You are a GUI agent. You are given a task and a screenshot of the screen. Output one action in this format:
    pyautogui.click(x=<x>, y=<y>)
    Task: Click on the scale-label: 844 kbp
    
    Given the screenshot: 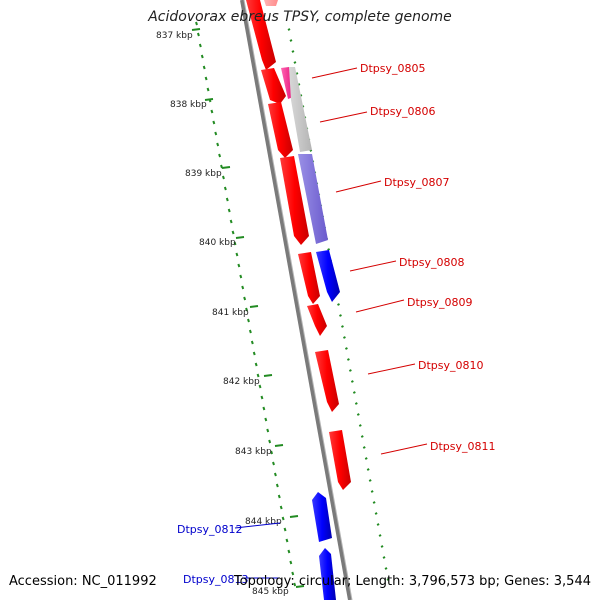 What is the action you would take?
    pyautogui.click(x=263, y=522)
    